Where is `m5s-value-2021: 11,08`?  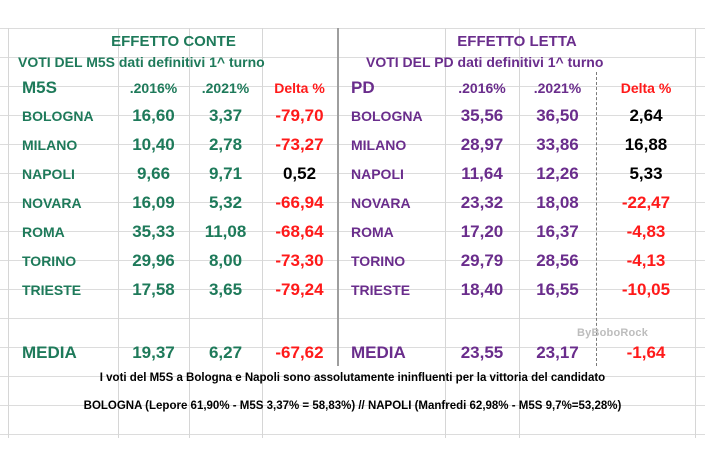
m5s-value-2021: 11,08 is located at coordinates (225, 231).